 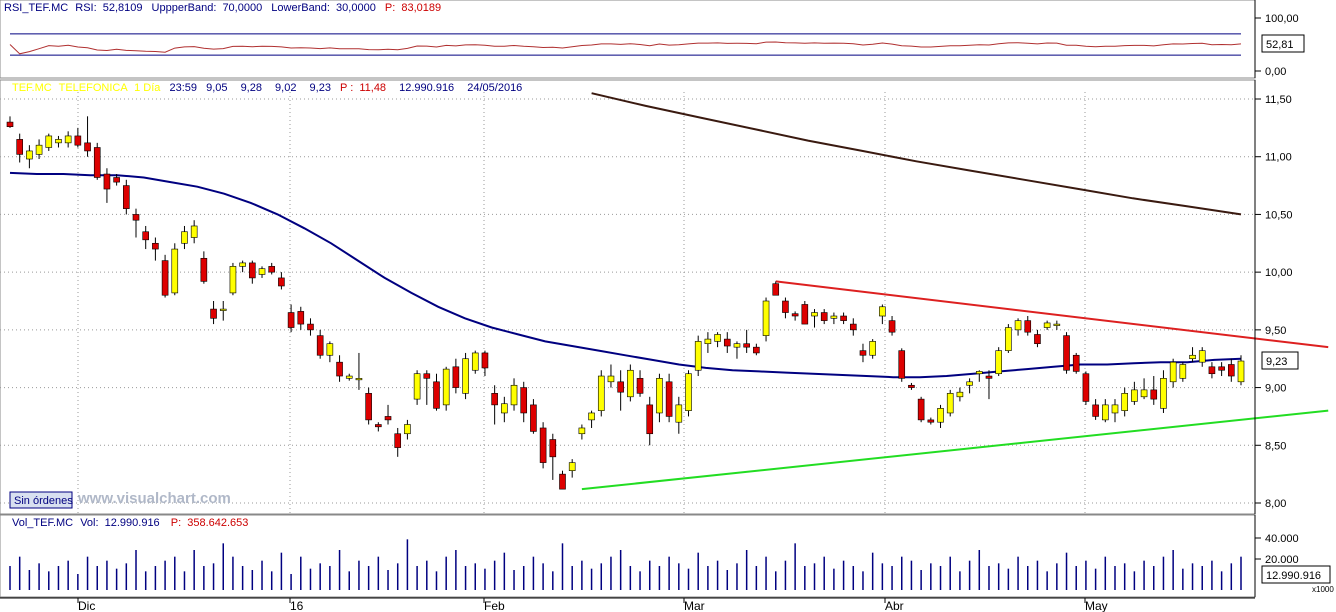 What do you see at coordinates (94, 88) in the screenshot?
I see `price-header-name: TELEFONICA` at bounding box center [94, 88].